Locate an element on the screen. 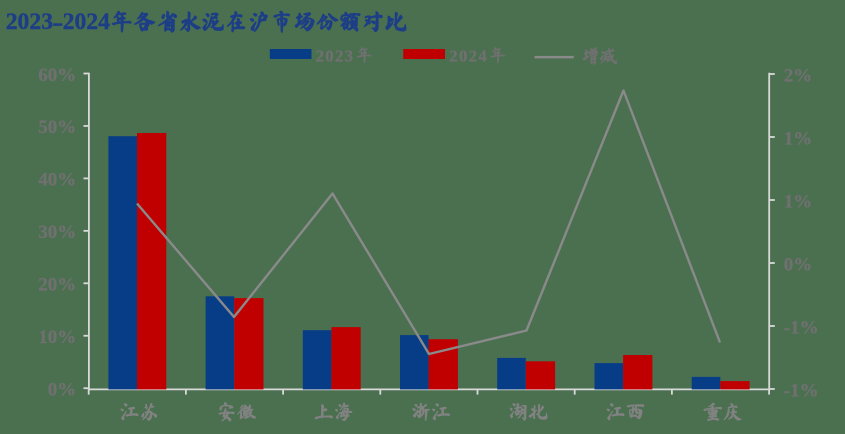  svg-text: 60% is located at coordinates (57, 75).